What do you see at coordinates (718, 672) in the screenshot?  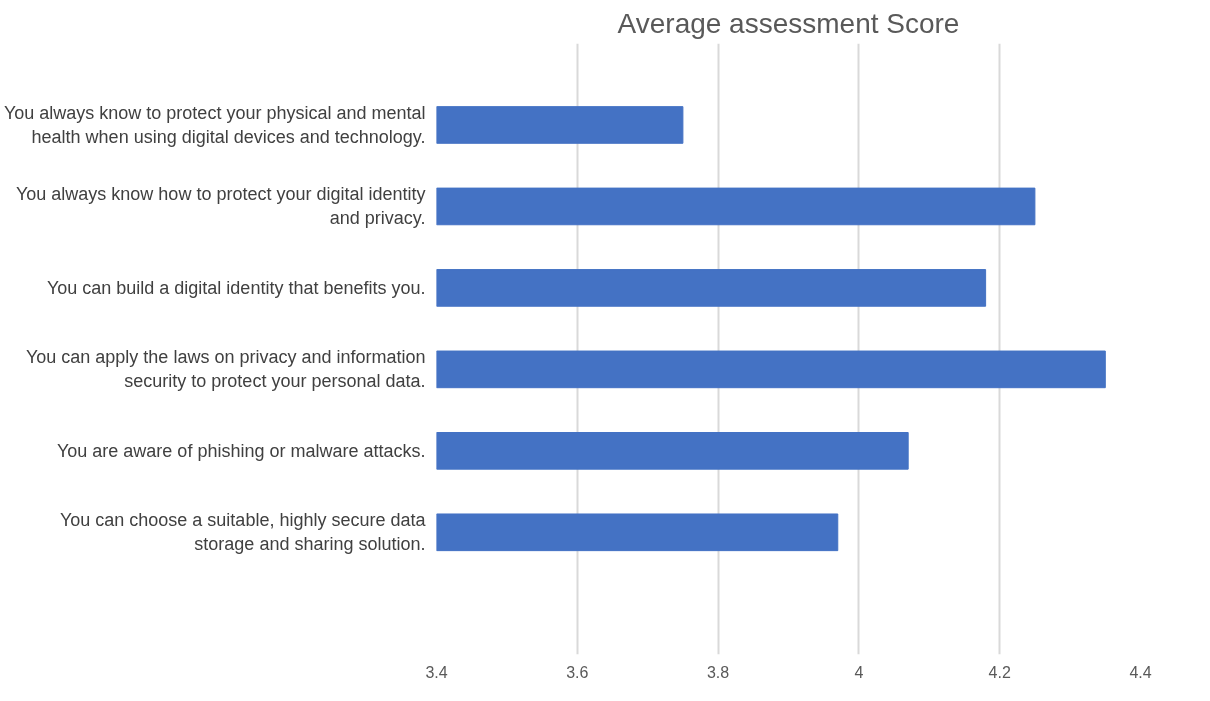 I see `x-tick-label: 3.8` at bounding box center [718, 672].